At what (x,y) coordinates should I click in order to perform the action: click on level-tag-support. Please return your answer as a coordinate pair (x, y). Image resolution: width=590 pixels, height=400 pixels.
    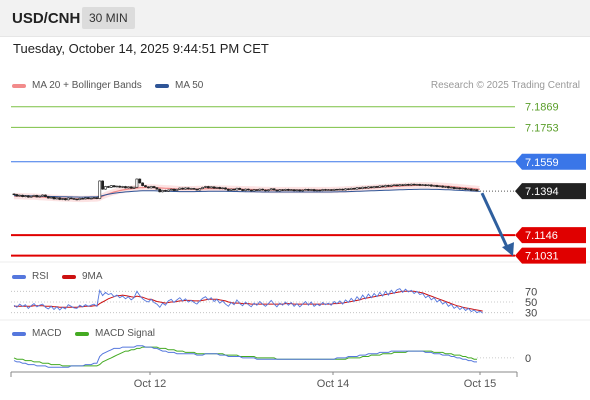
    Looking at the image, I should click on (550, 235).